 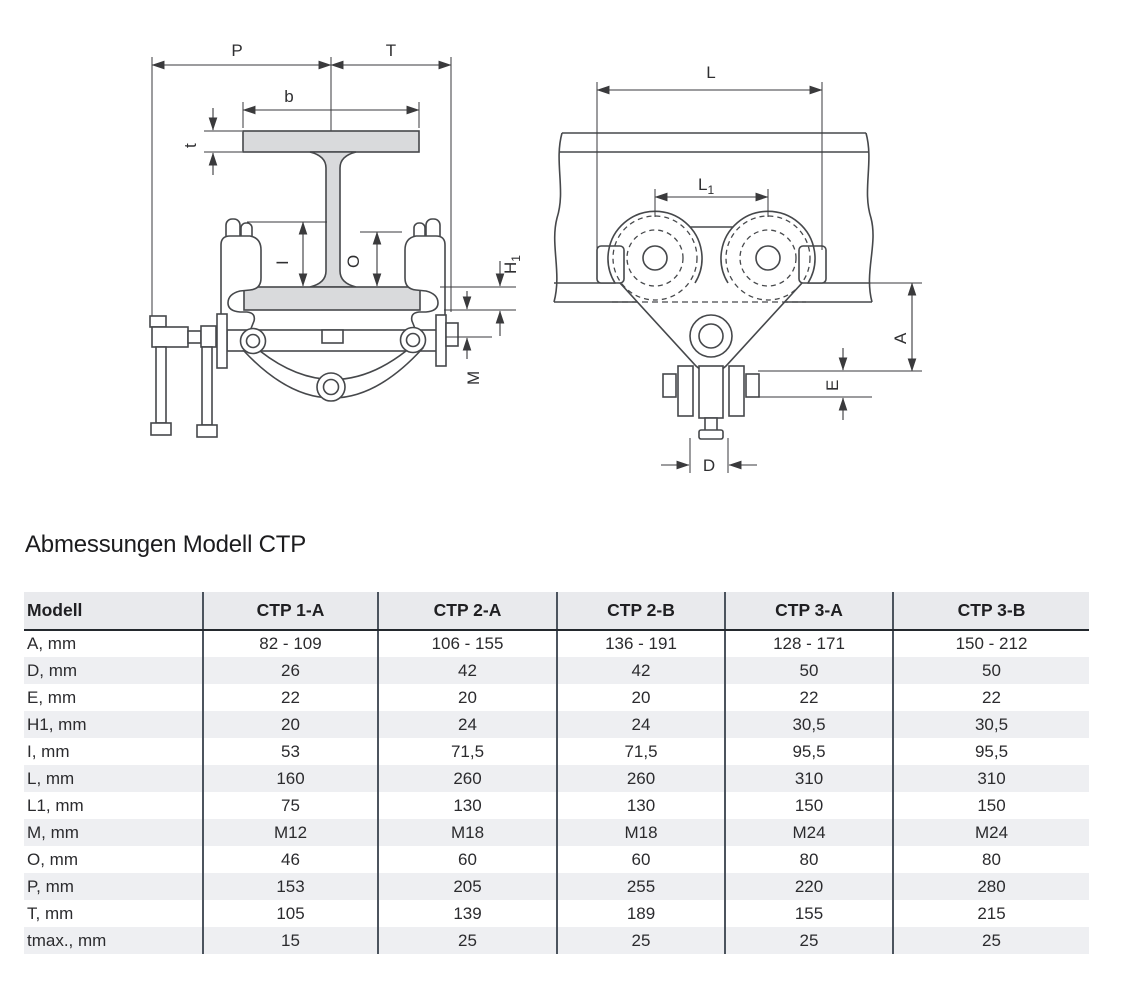 I want to click on page-title: Abmessungen Modell CTP, so click(x=166, y=544).